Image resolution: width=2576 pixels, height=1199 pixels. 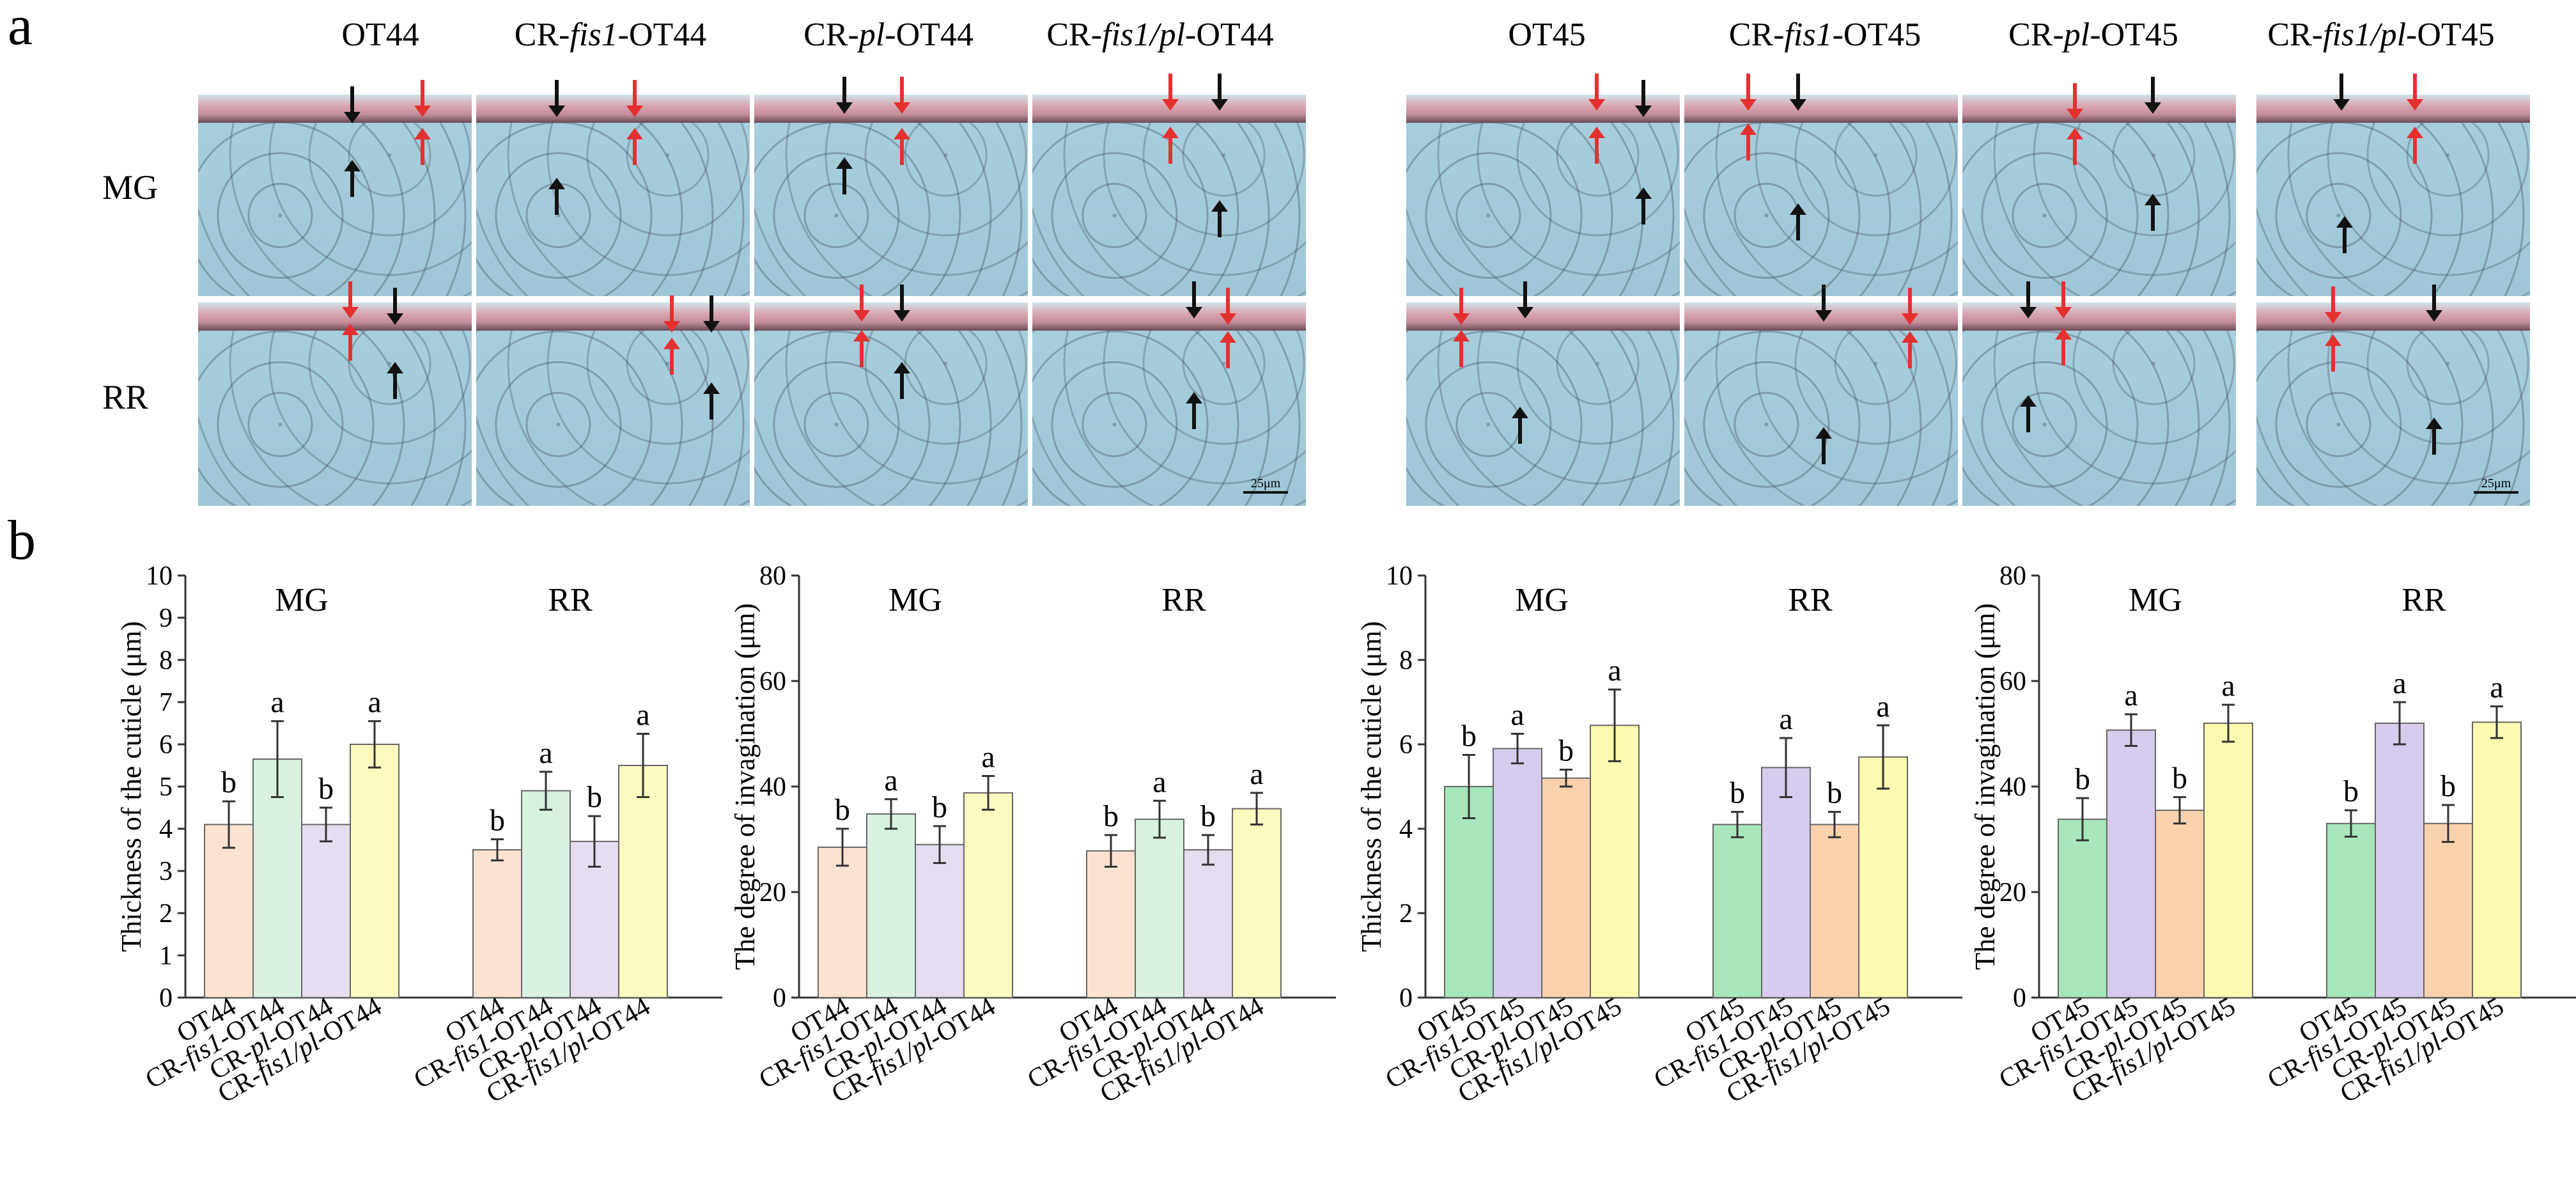 What do you see at coordinates (166, 787) in the screenshot?
I see `y-tick-label: 5` at bounding box center [166, 787].